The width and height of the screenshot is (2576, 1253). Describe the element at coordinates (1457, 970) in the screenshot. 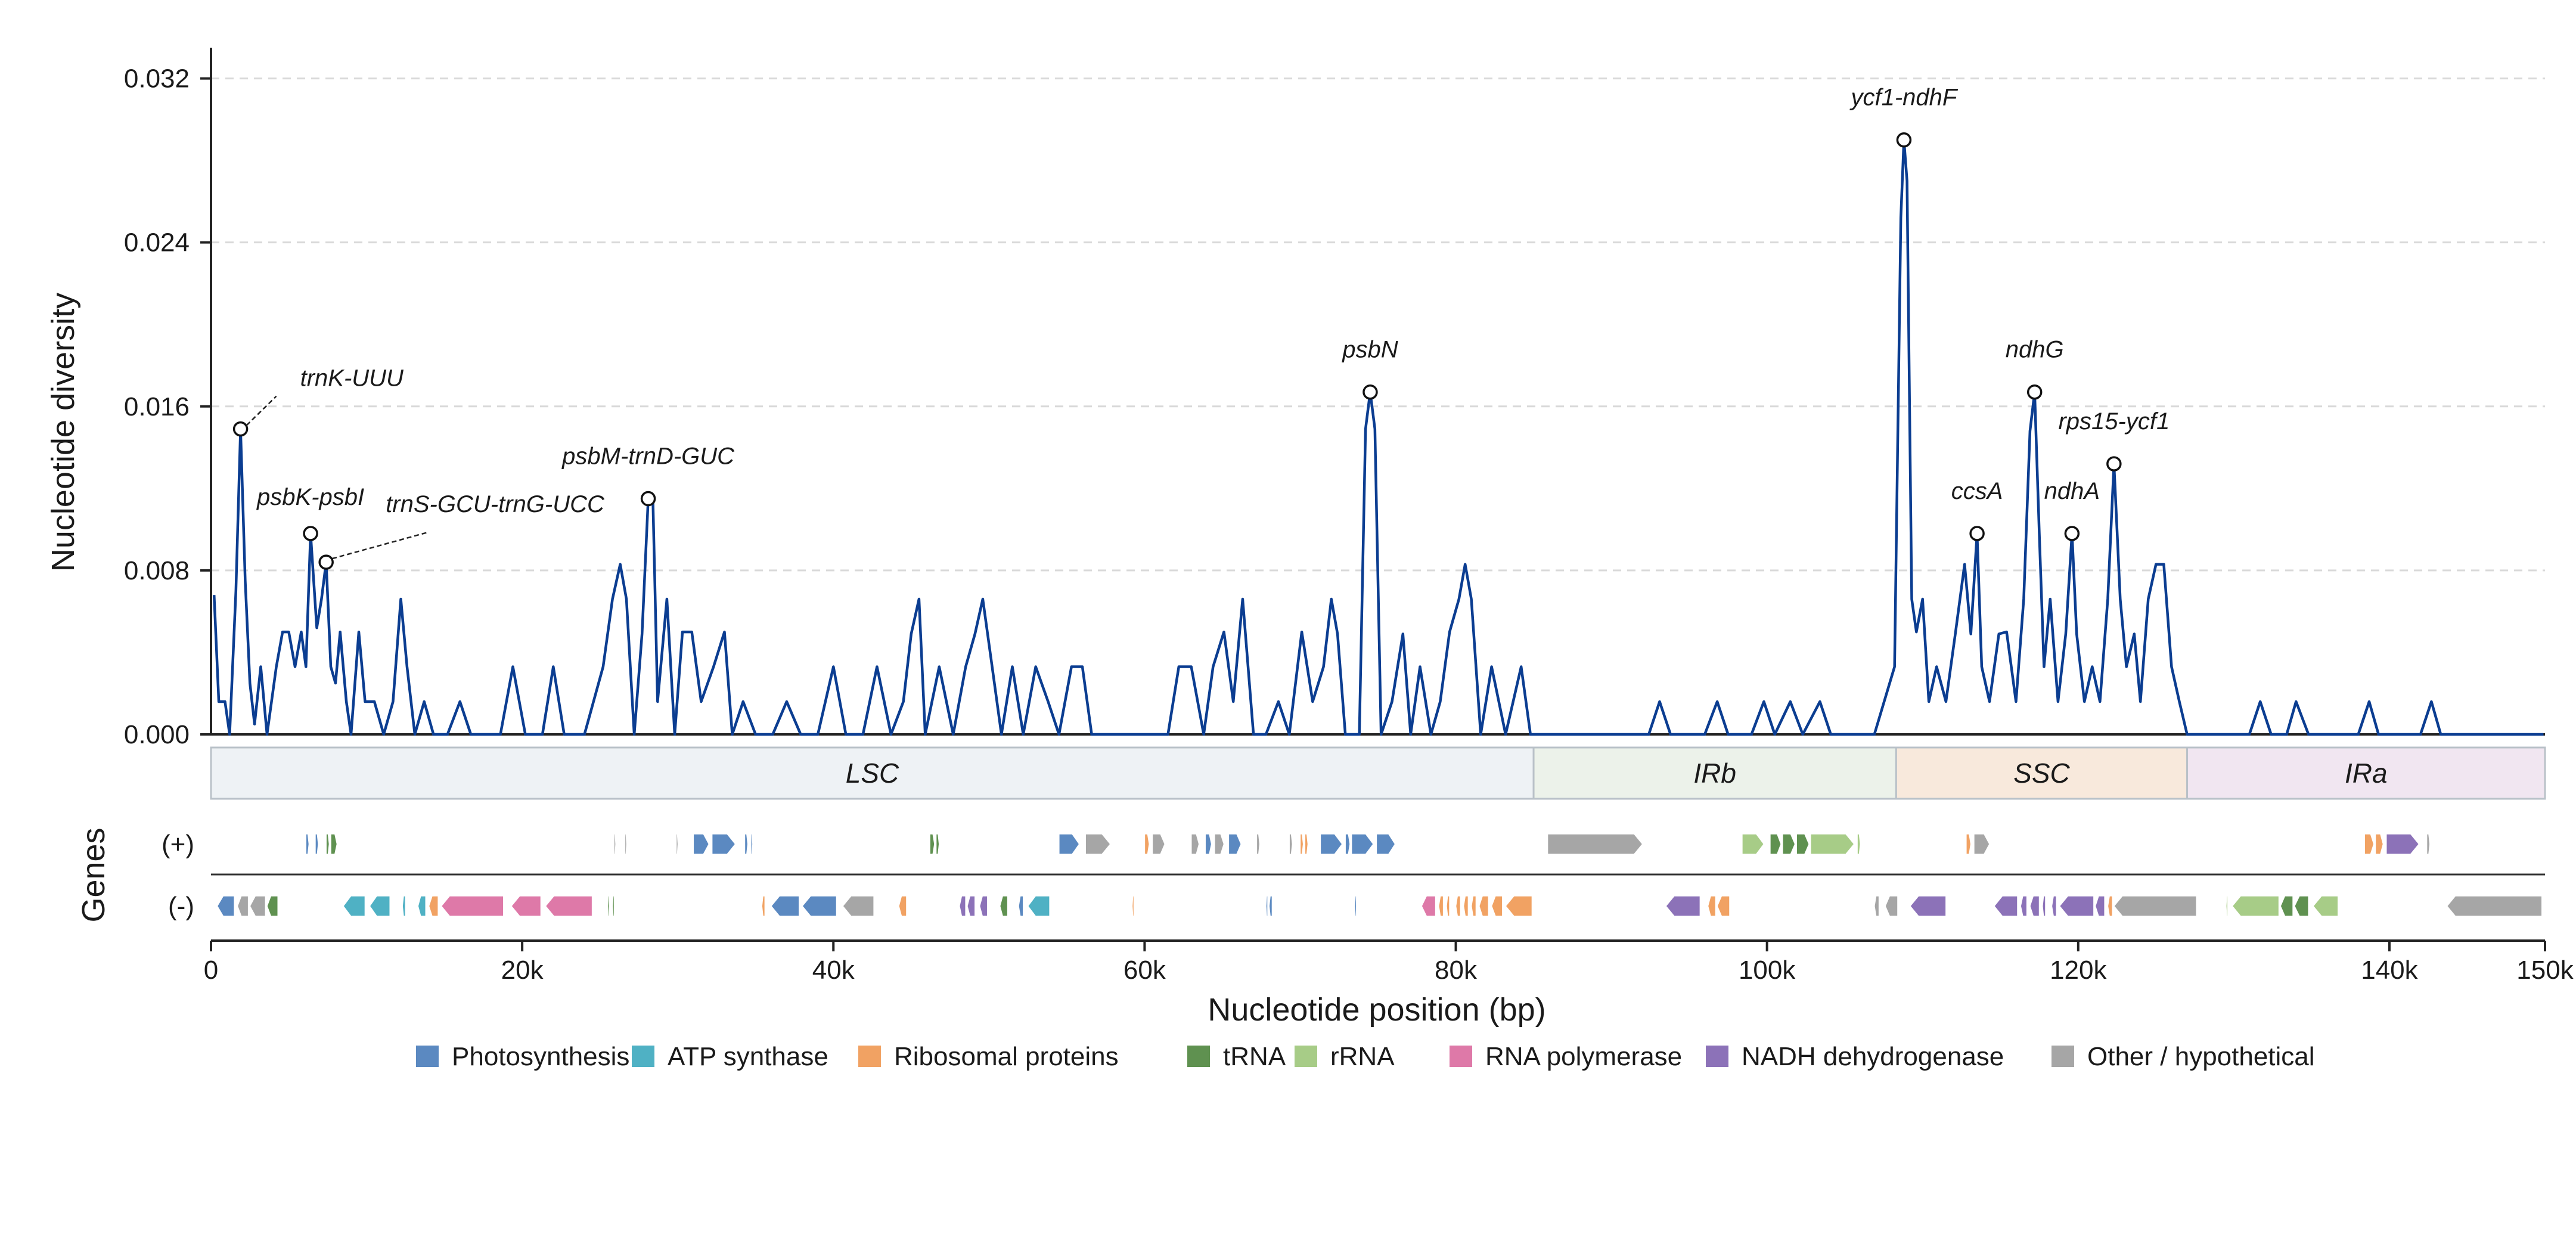

I see `x-tick-label: 80k` at that location.